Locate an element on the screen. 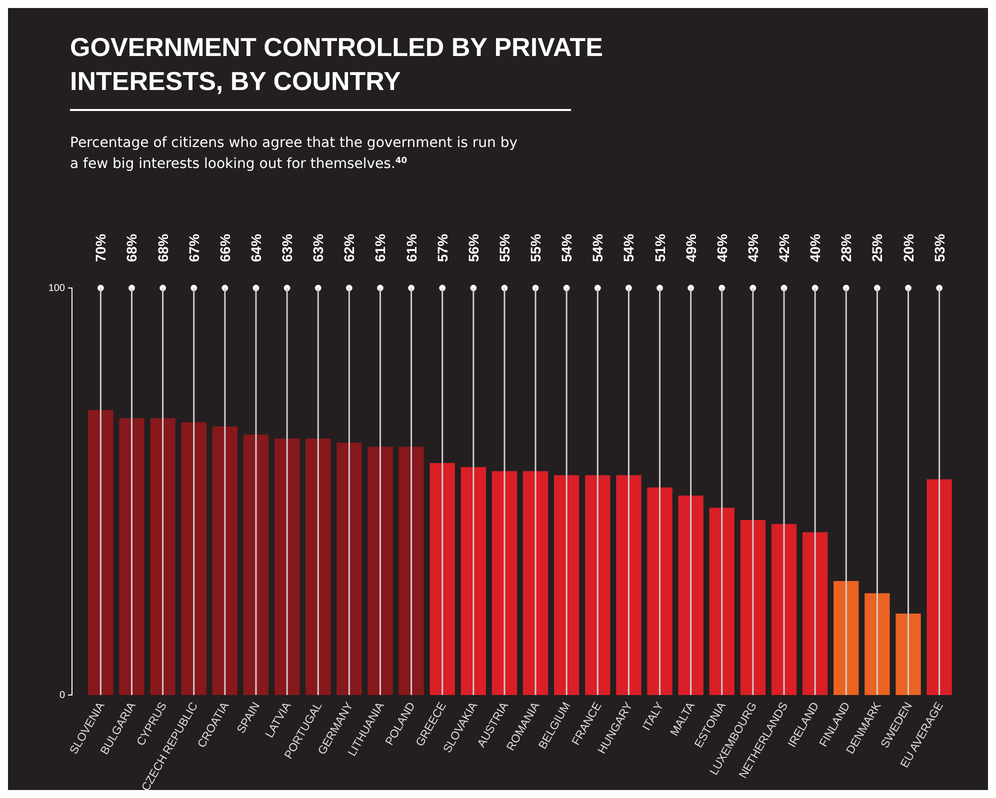  data-label: 66% is located at coordinates (224, 247).